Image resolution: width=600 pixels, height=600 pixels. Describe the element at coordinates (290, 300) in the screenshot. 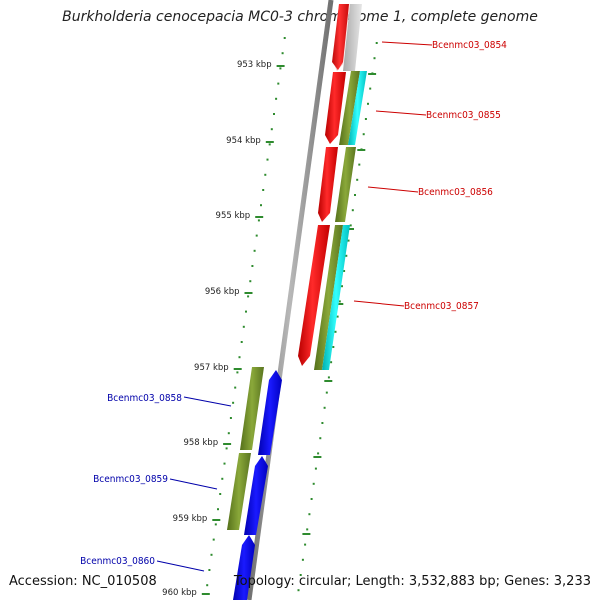

I see `chromosome-backbone` at that location.